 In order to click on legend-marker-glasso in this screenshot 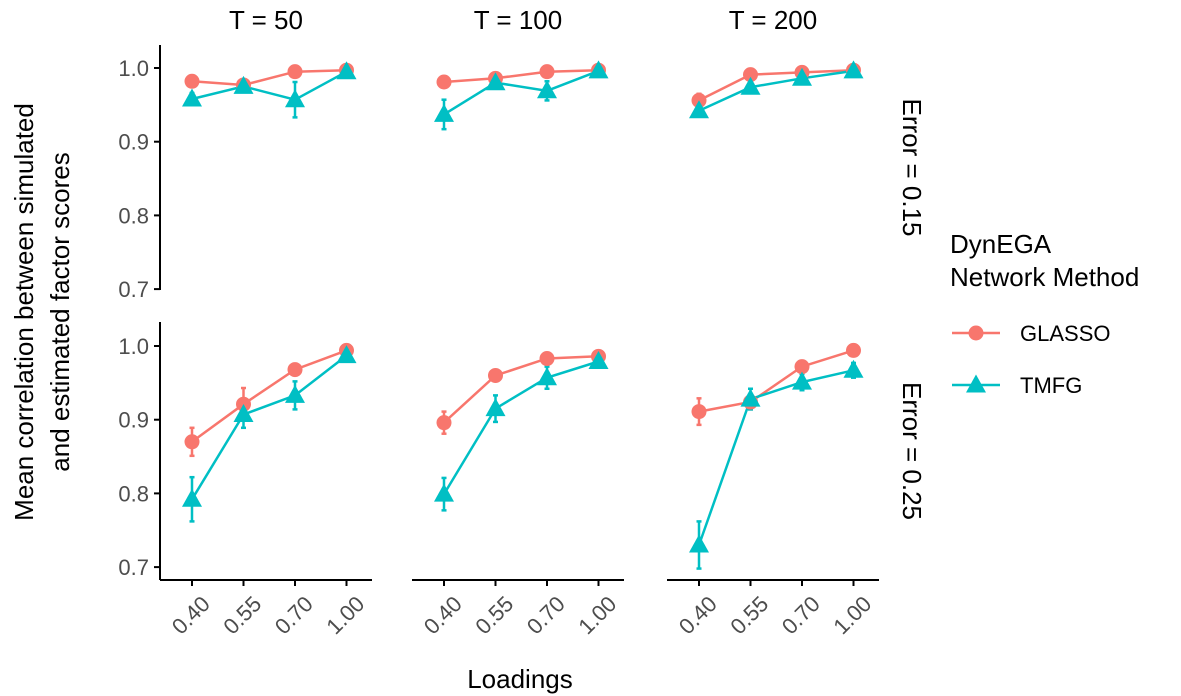, I will do `click(976, 333)`.